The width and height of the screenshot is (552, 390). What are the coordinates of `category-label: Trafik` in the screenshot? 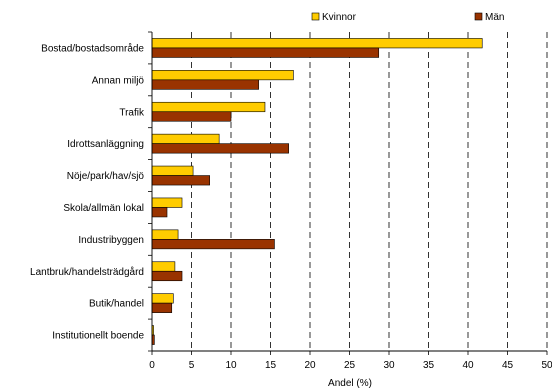 It's located at (132, 112).